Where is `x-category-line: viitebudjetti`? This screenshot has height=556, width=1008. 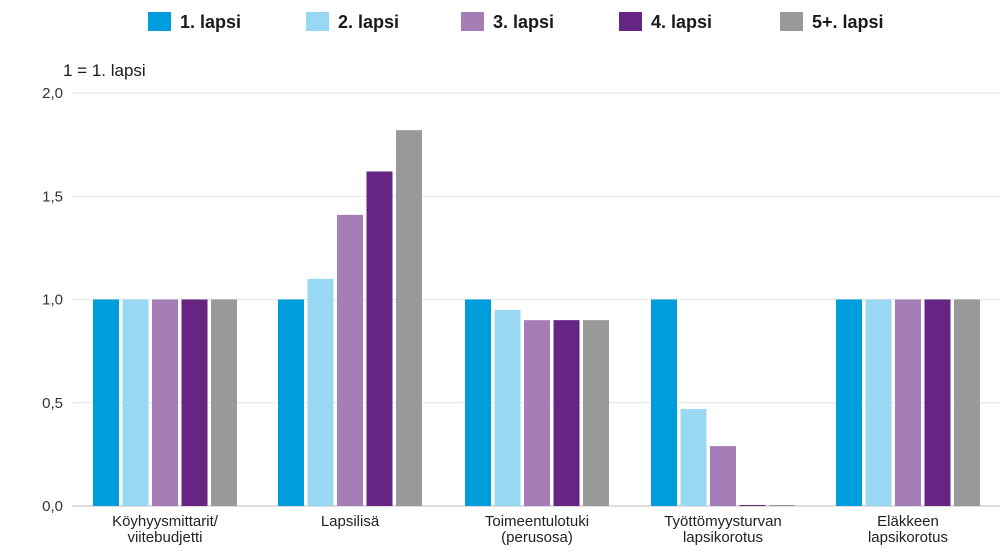 x-category-line: viitebudjetti is located at coordinates (164, 537).